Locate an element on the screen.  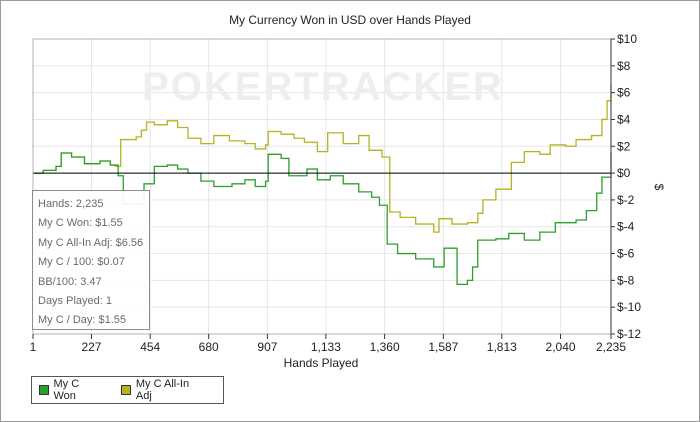
stat-per-day: My C / Day: $1.55 is located at coordinates (82, 320).